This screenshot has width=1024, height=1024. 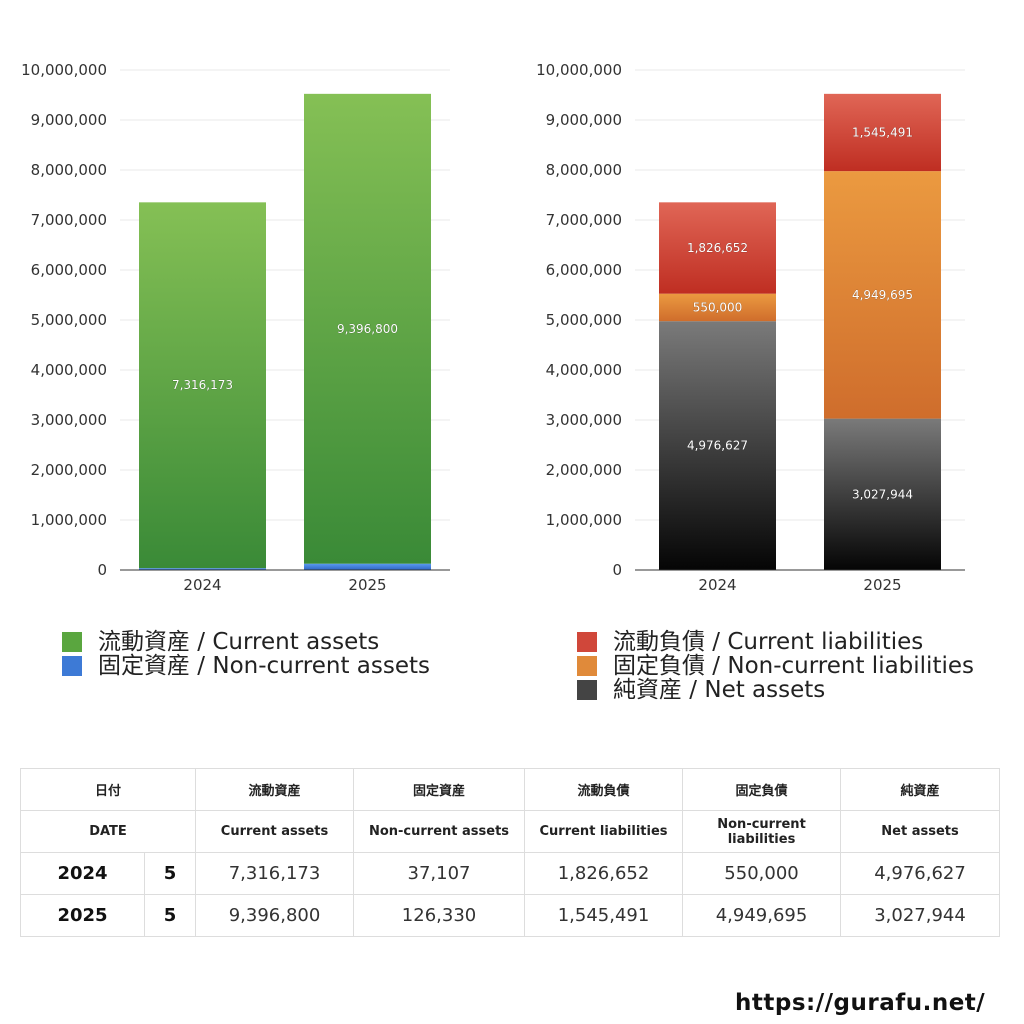 I want to click on table-cell: 37,107, so click(x=439, y=873).